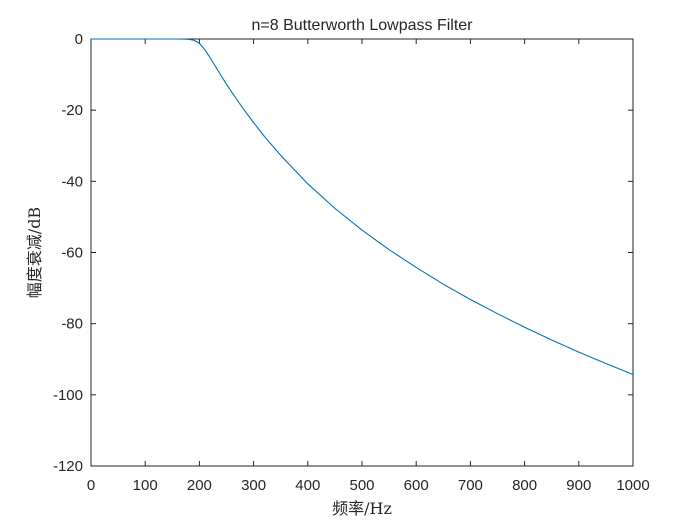 The width and height of the screenshot is (700, 525). Describe the element at coordinates (145, 485) in the screenshot. I see `x-tick-label: 100` at that location.